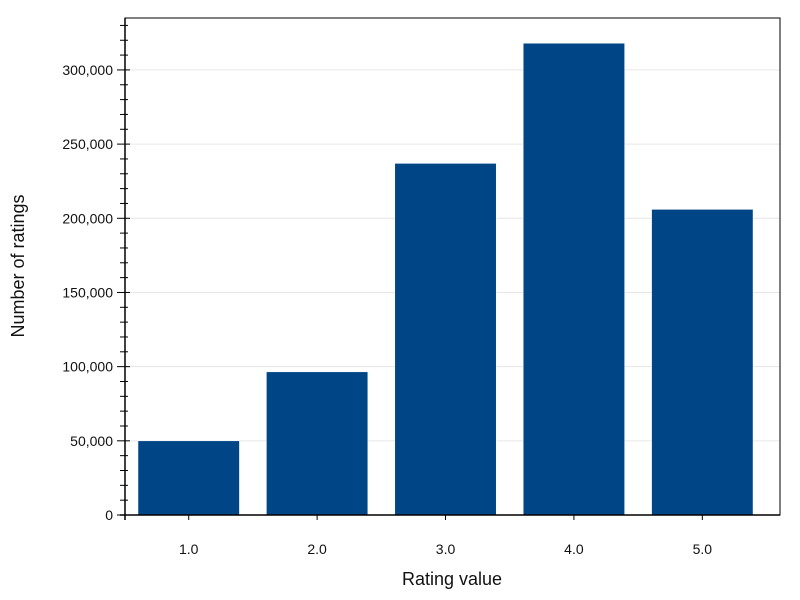 The height and width of the screenshot is (600, 800). Describe the element at coordinates (573, 279) in the screenshot. I see `bar-4.0` at that location.